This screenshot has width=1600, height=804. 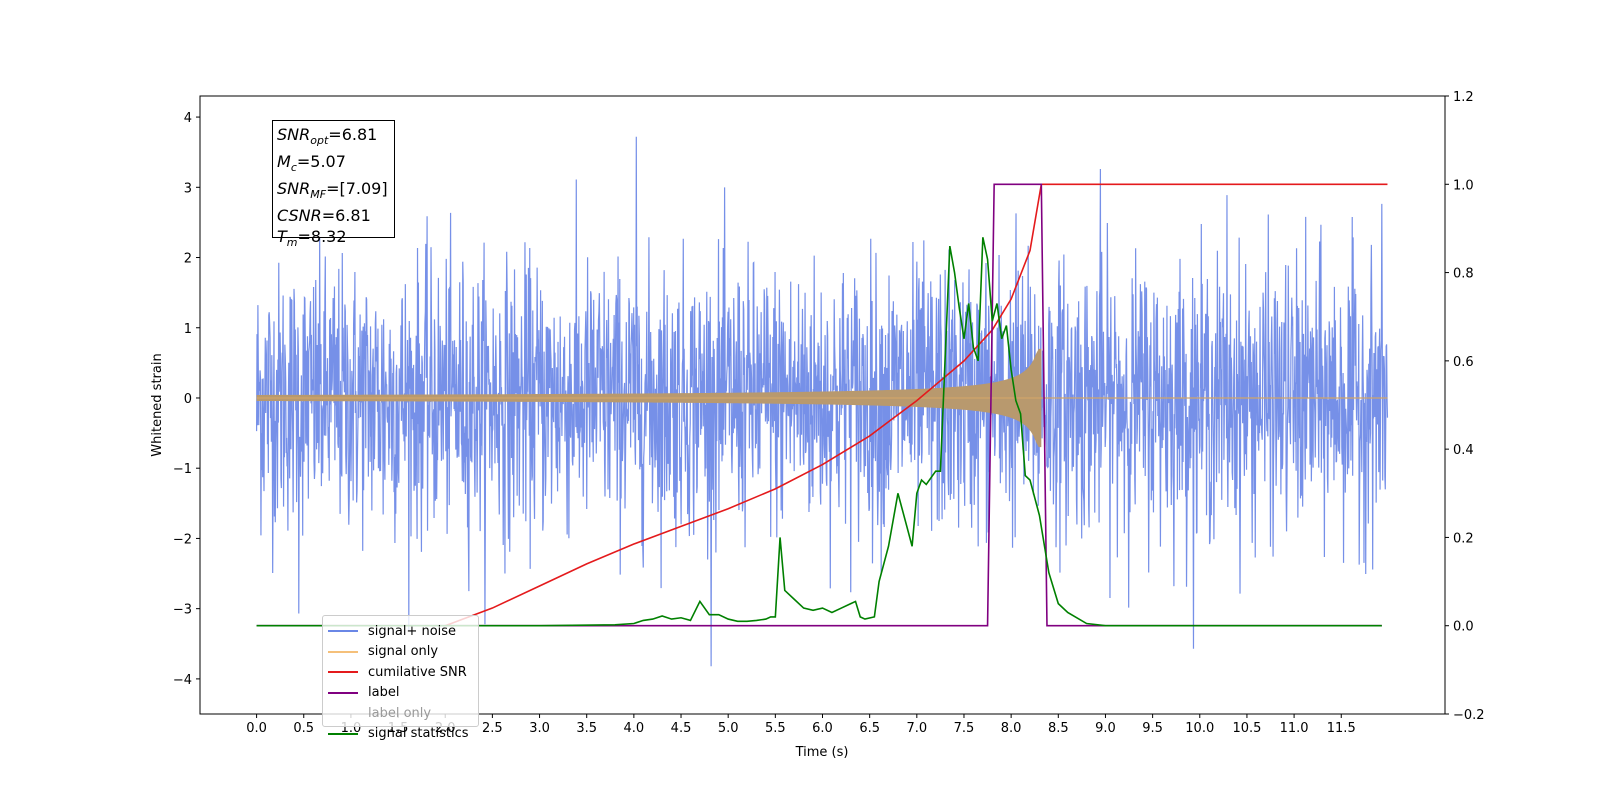 I want to click on x-tick-label: 9.0, so click(x=1105, y=728).